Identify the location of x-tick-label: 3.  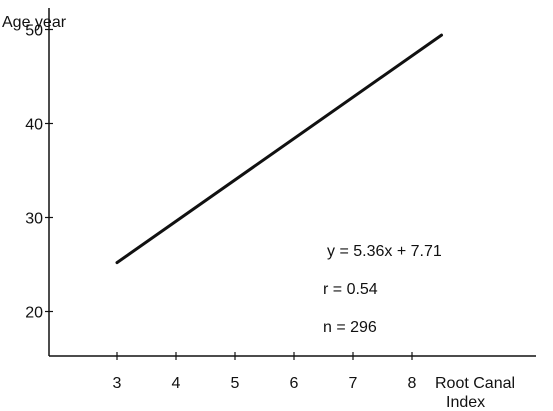
(117, 383).